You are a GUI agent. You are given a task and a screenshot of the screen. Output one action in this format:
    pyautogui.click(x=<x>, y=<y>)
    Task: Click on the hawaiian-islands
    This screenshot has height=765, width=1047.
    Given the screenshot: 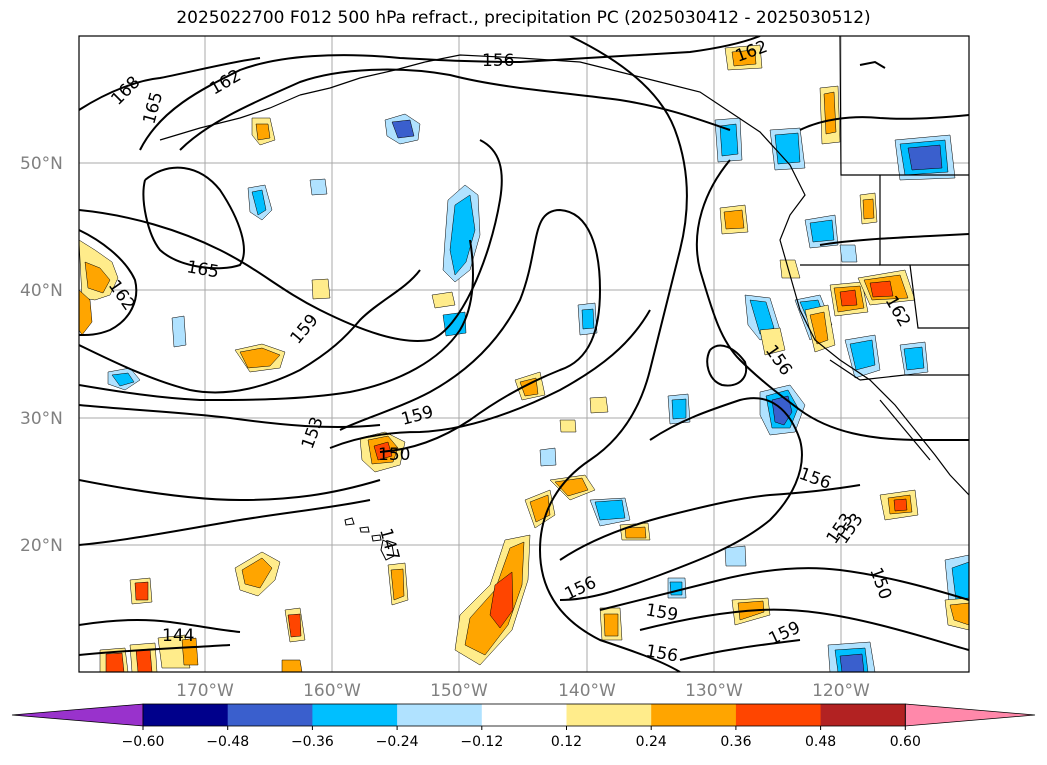 What is the action you would take?
    pyautogui.click(x=369, y=539)
    